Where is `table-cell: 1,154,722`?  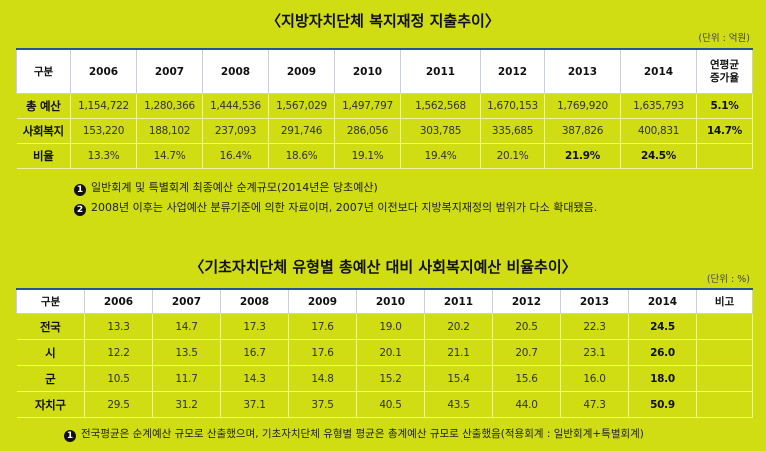 table-cell: 1,154,722 is located at coordinates (103, 106).